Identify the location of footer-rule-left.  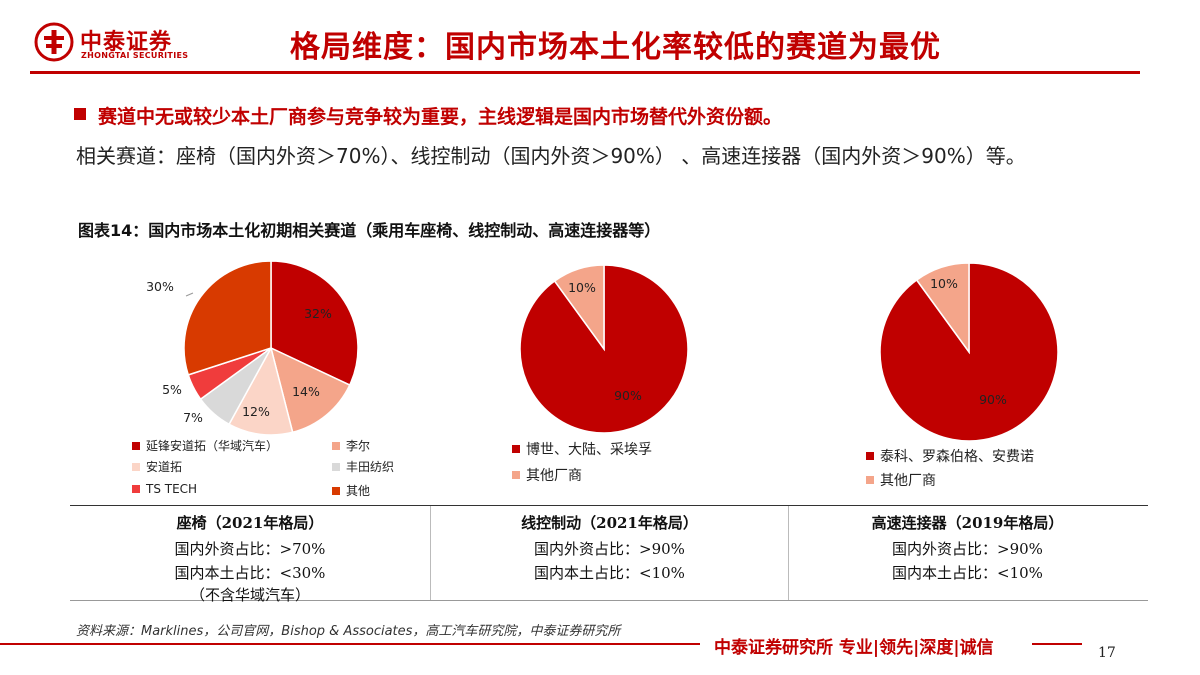
(350, 644).